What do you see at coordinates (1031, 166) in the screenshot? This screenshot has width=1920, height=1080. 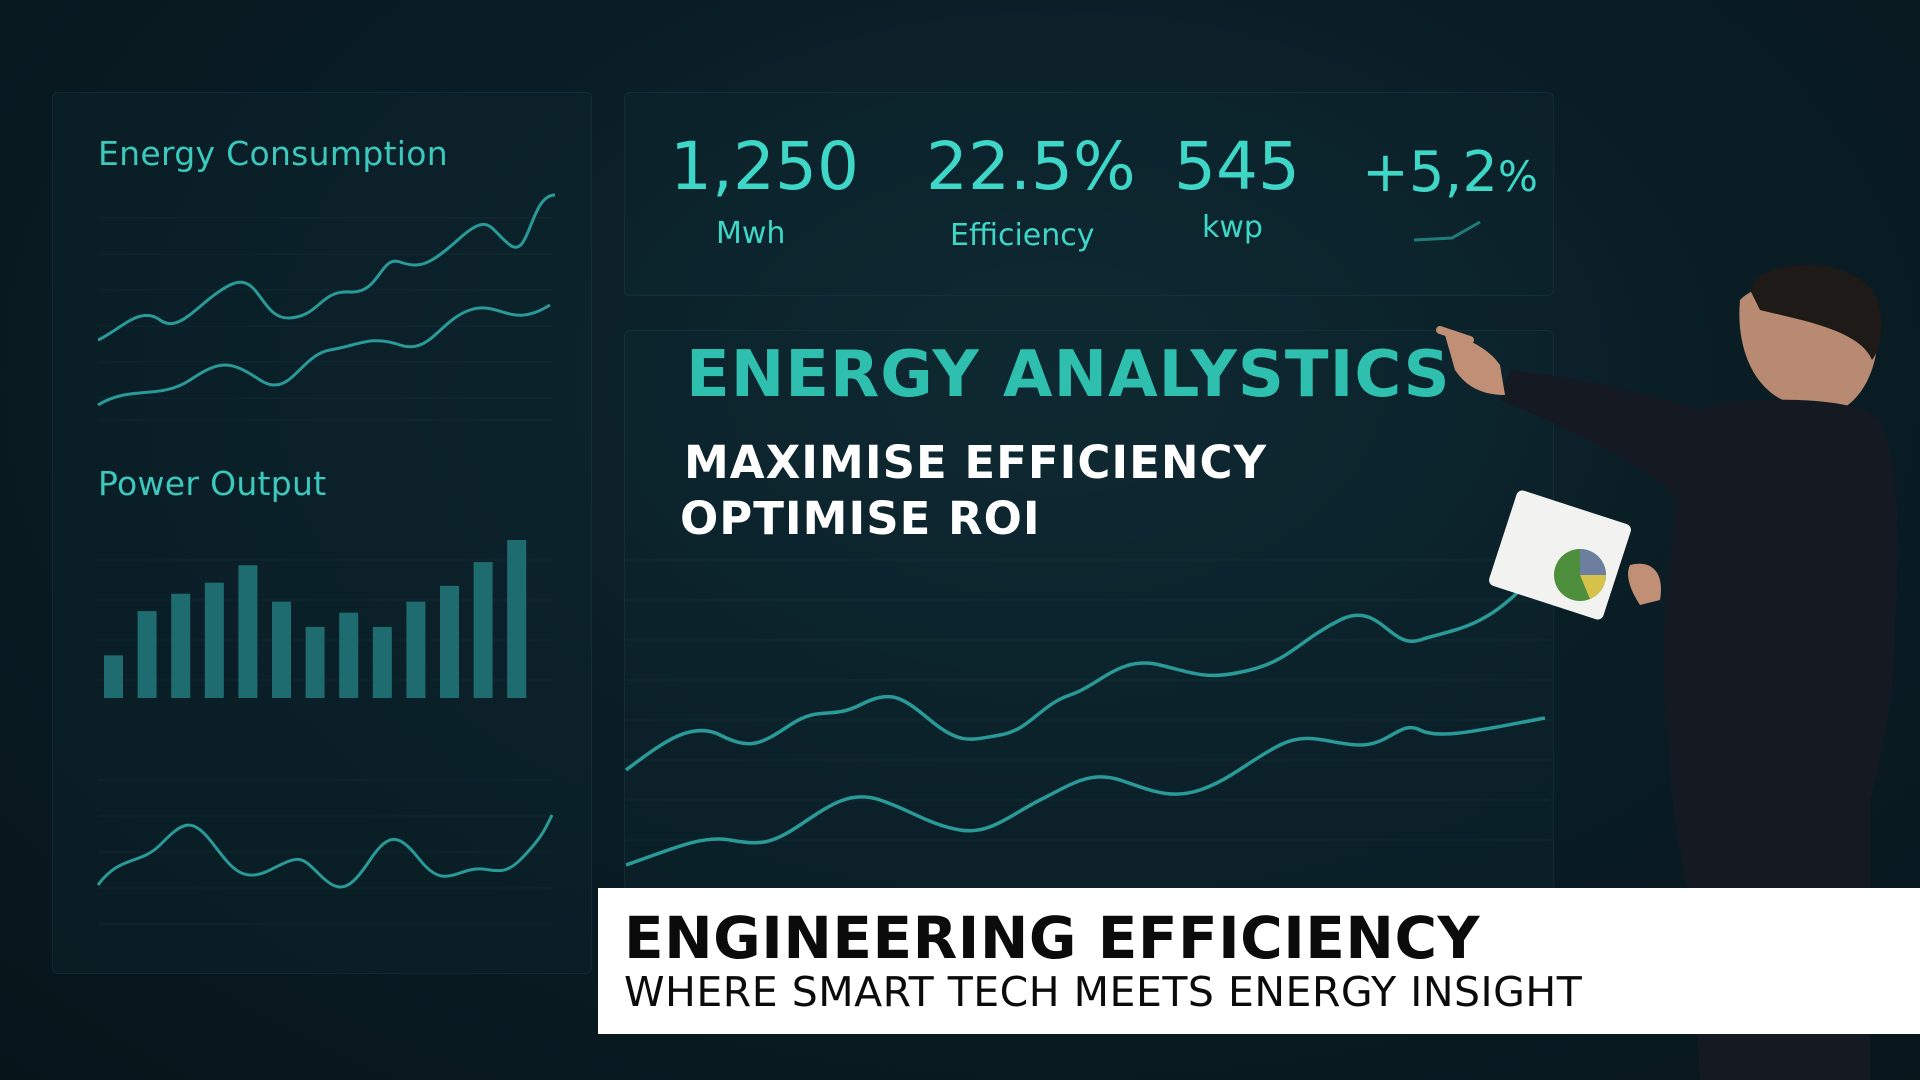 I see `kpi-efficiency-value: 22.5%` at bounding box center [1031, 166].